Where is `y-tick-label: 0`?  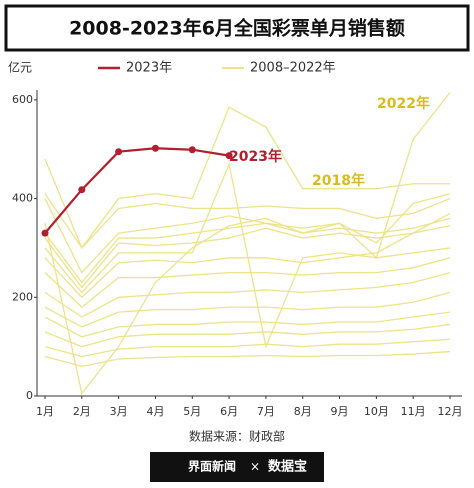
y-tick-label: 0 is located at coordinates (29, 395).